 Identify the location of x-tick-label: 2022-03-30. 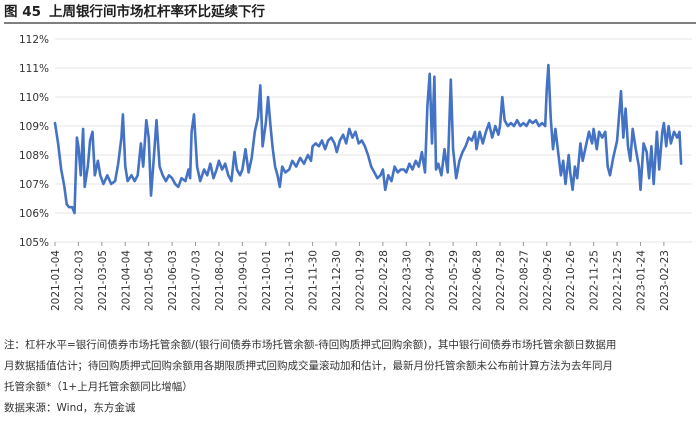
(407, 280).